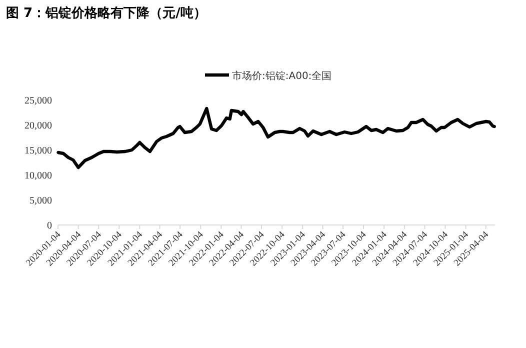 The image size is (526, 348). I want to click on chart-title: 图 7：铝锭价格略有下降（元/吨）, so click(106, 13).